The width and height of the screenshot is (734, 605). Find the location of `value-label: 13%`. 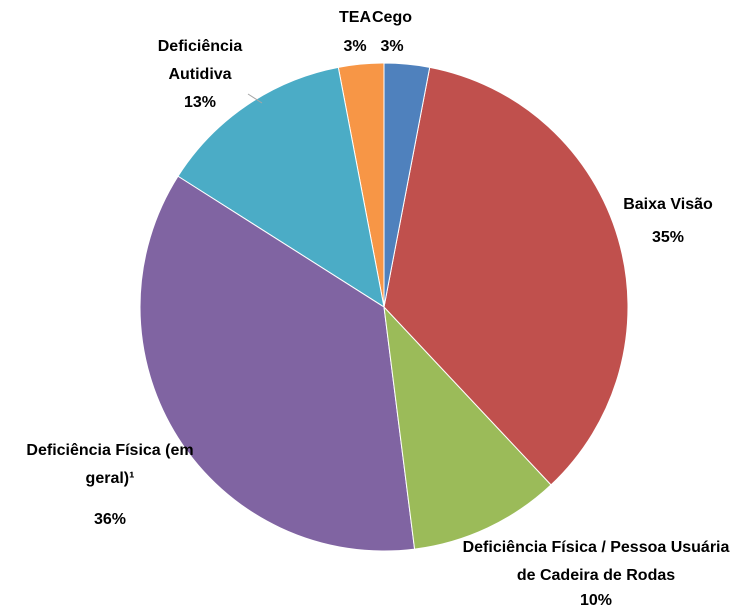

value-label: 13% is located at coordinates (200, 102).